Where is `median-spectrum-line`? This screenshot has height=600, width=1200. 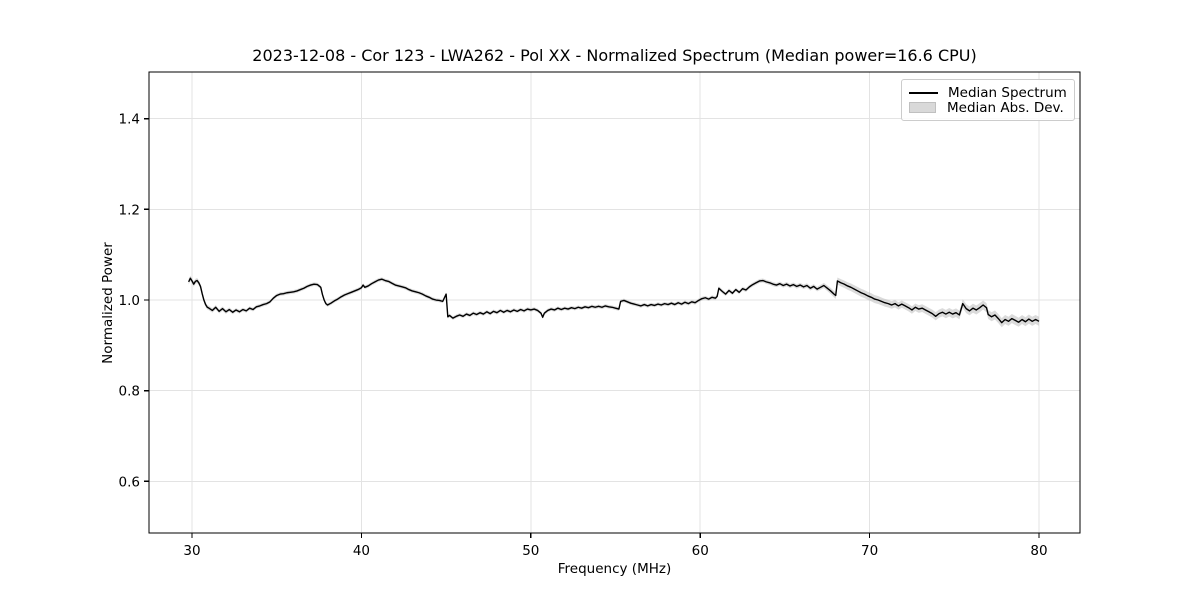
median-spectrum-line is located at coordinates (614, 300).